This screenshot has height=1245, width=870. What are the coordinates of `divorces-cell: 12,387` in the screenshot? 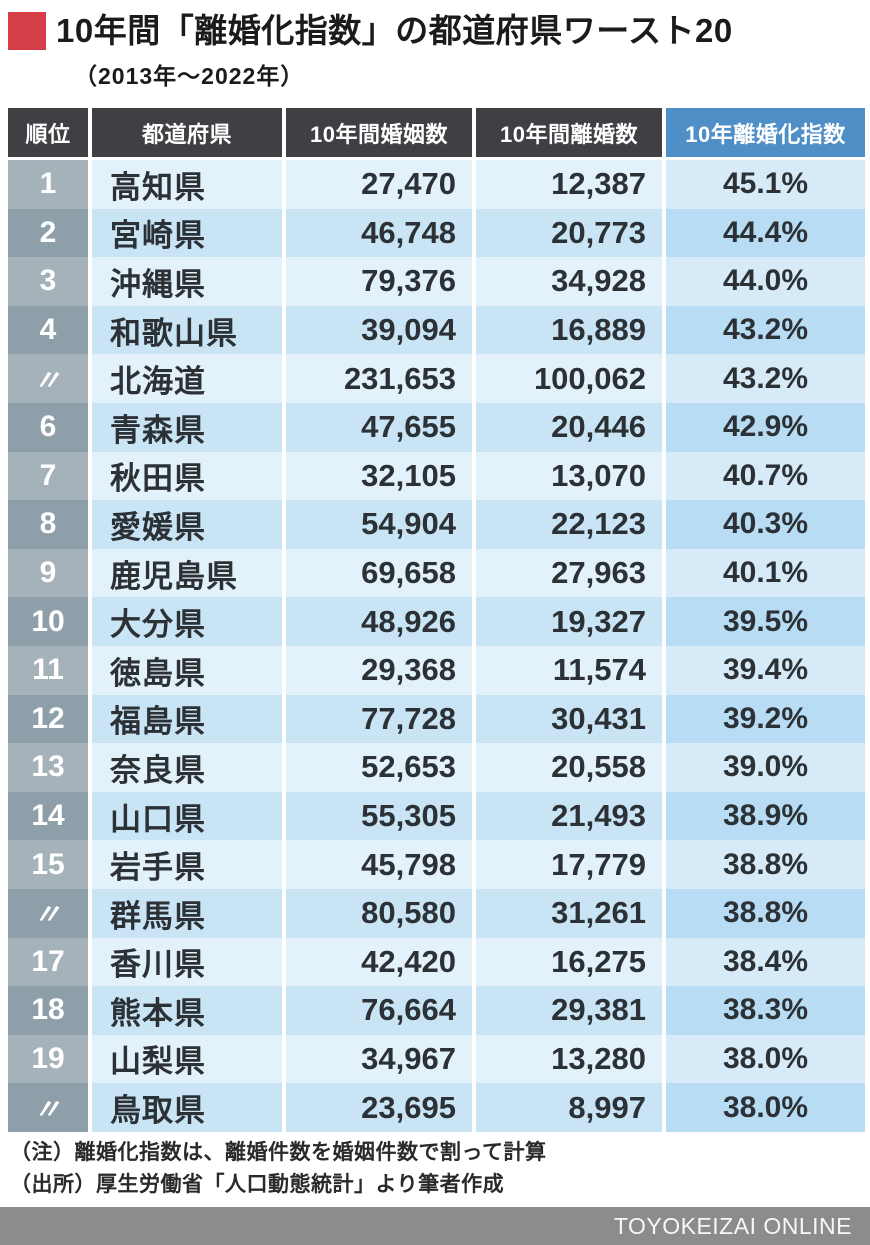 It's located at (569, 184).